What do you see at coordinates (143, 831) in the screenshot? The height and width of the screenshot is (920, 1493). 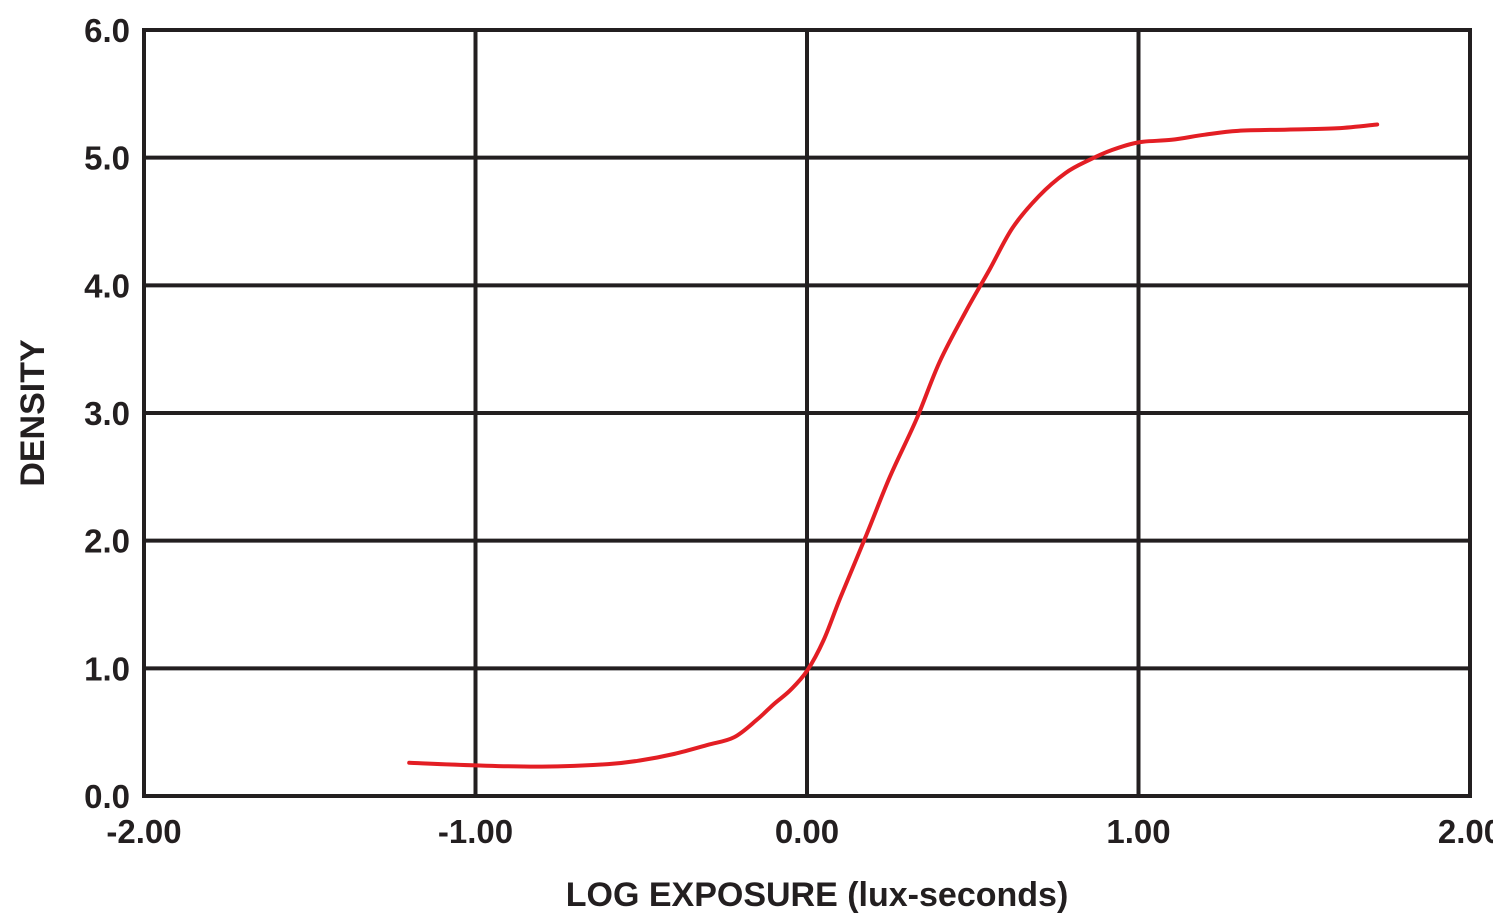 I see `x-tick-label: -2.00` at bounding box center [143, 831].